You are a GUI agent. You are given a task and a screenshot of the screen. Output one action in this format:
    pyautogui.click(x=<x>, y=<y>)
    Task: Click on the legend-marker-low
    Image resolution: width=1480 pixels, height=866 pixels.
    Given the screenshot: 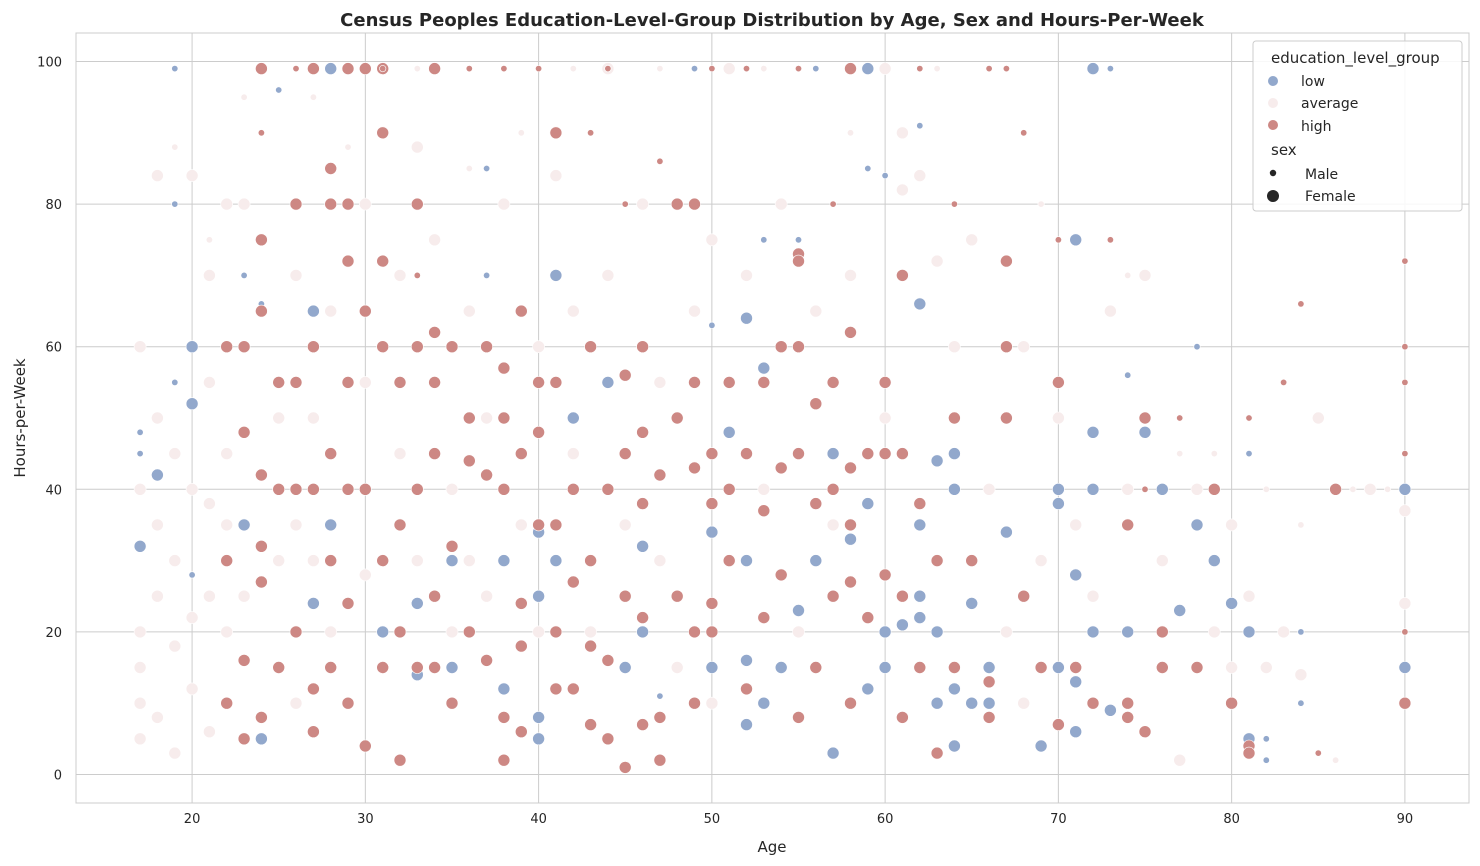 What is the action you would take?
    pyautogui.click(x=1273, y=81)
    